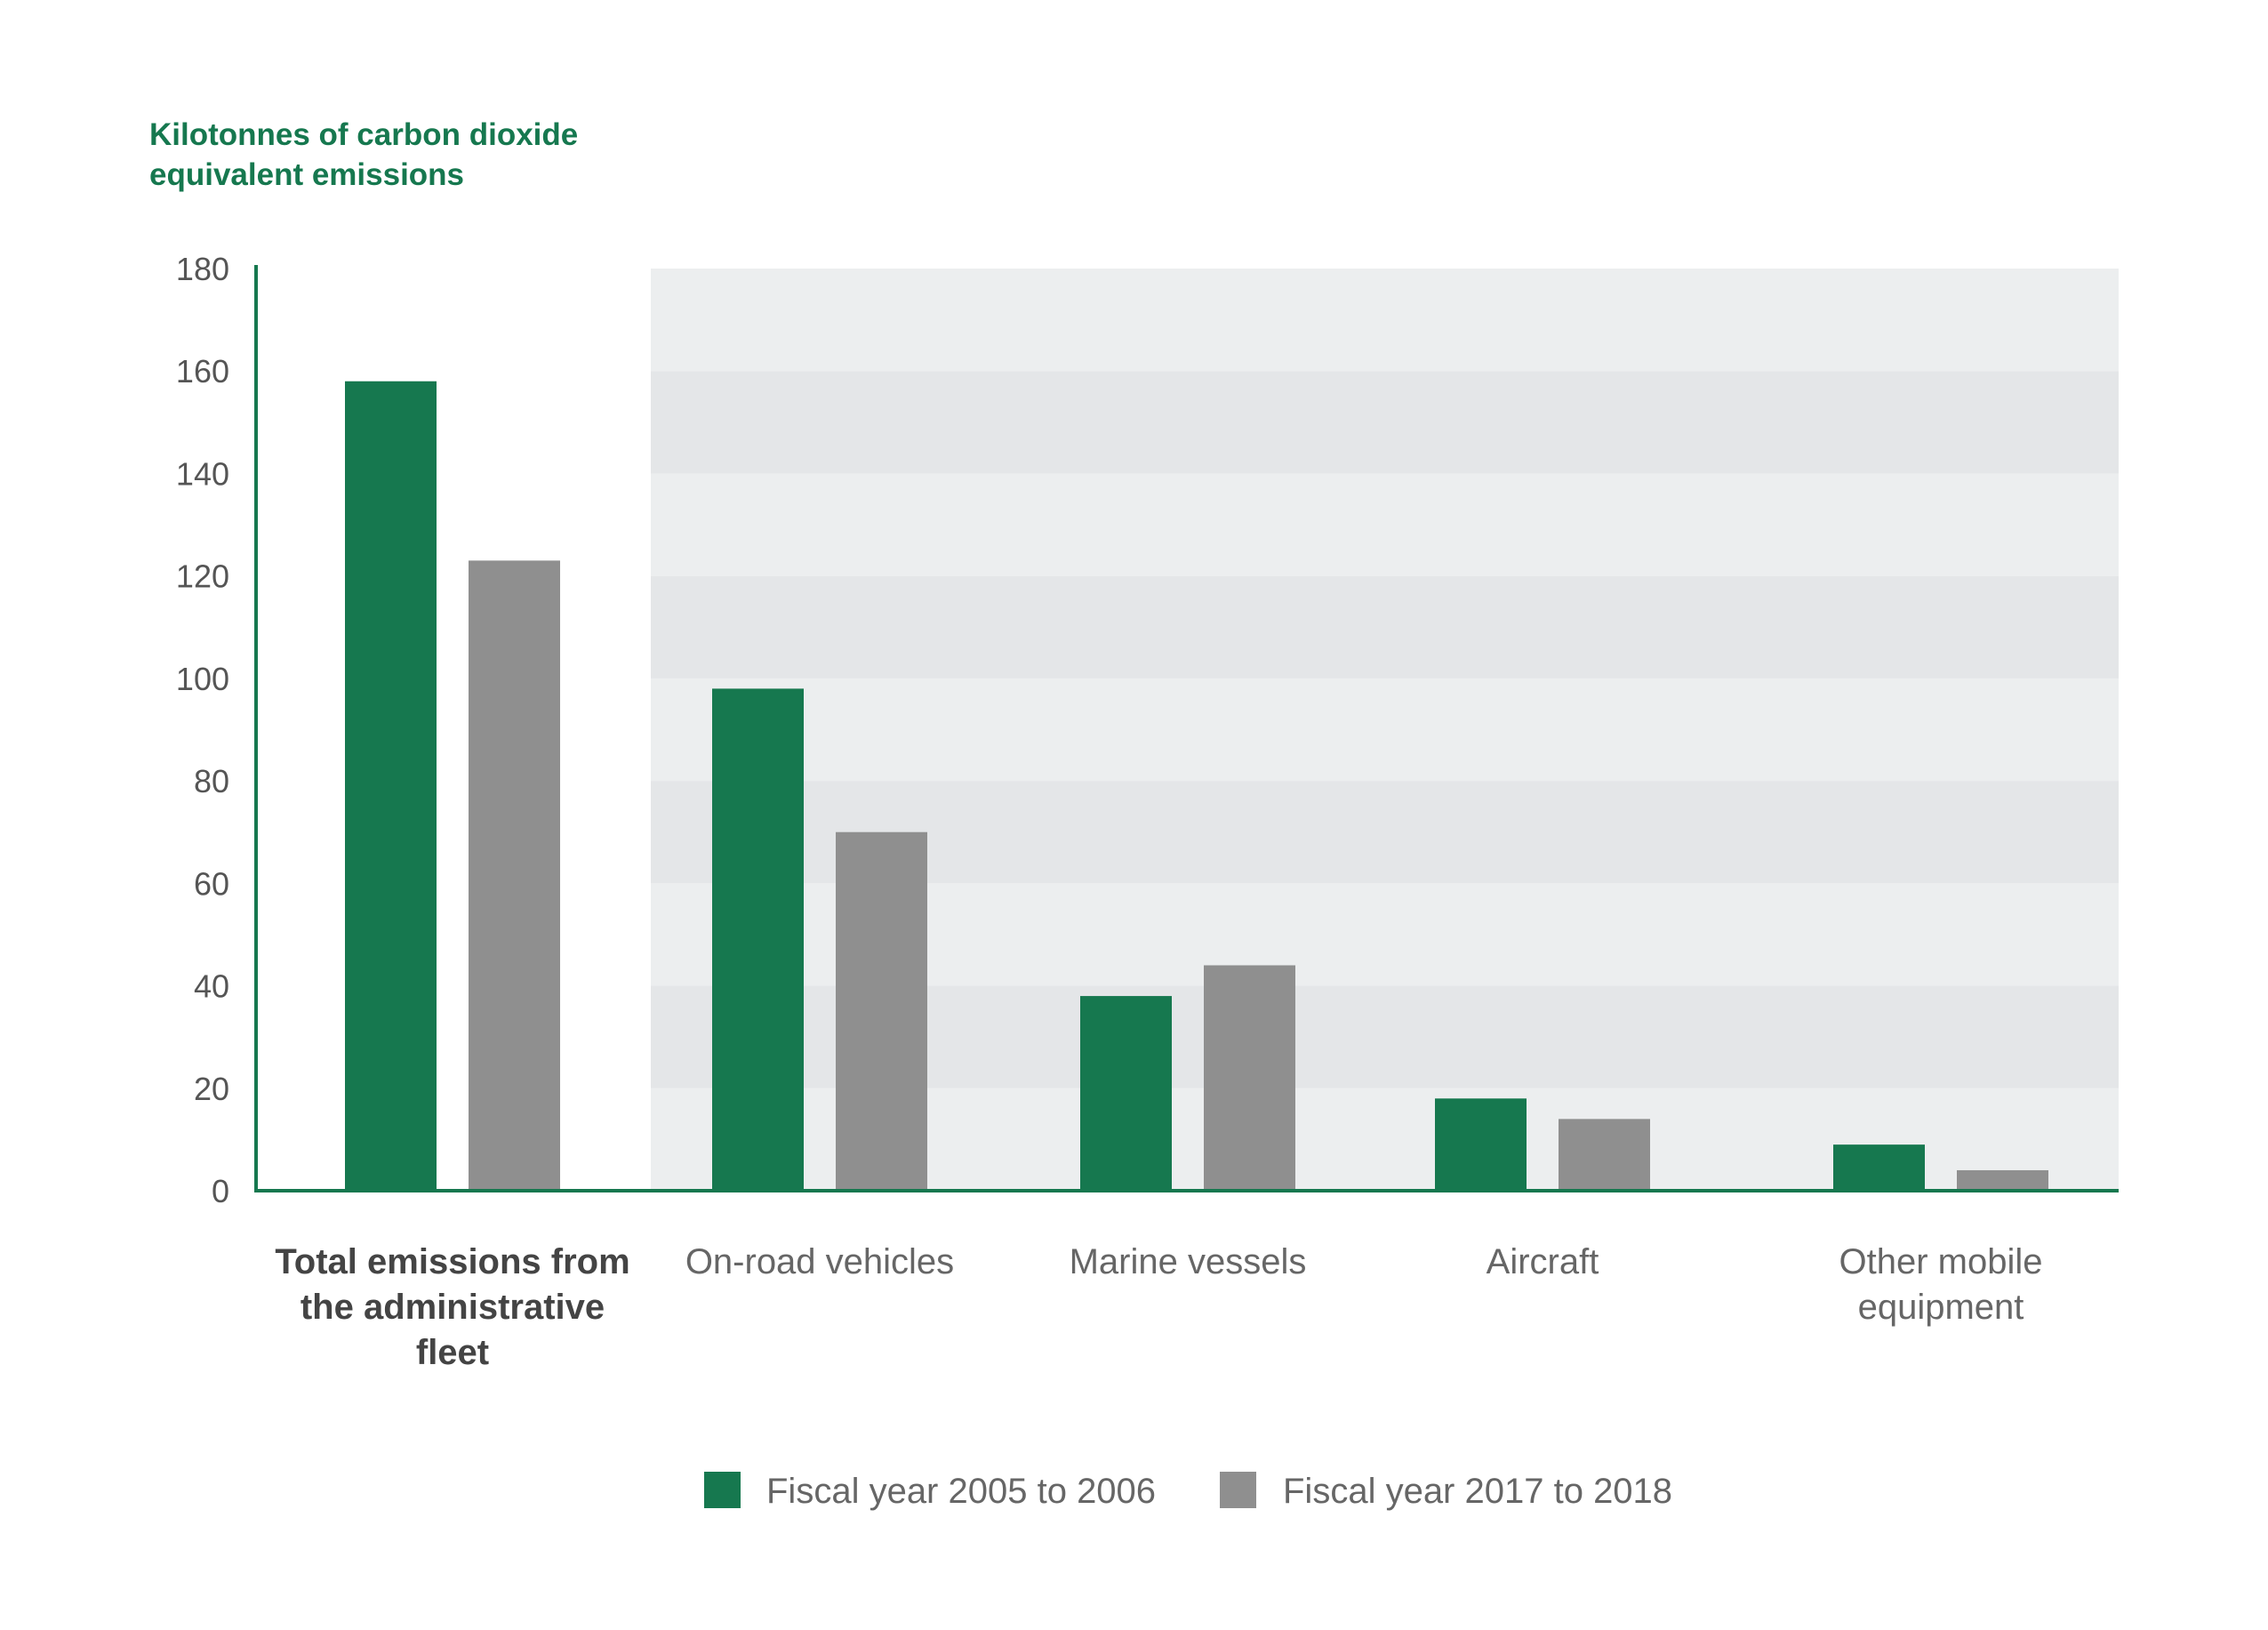 The width and height of the screenshot is (2268, 1630). What do you see at coordinates (202, 679) in the screenshot?
I see `y-tick-label: 100` at bounding box center [202, 679].